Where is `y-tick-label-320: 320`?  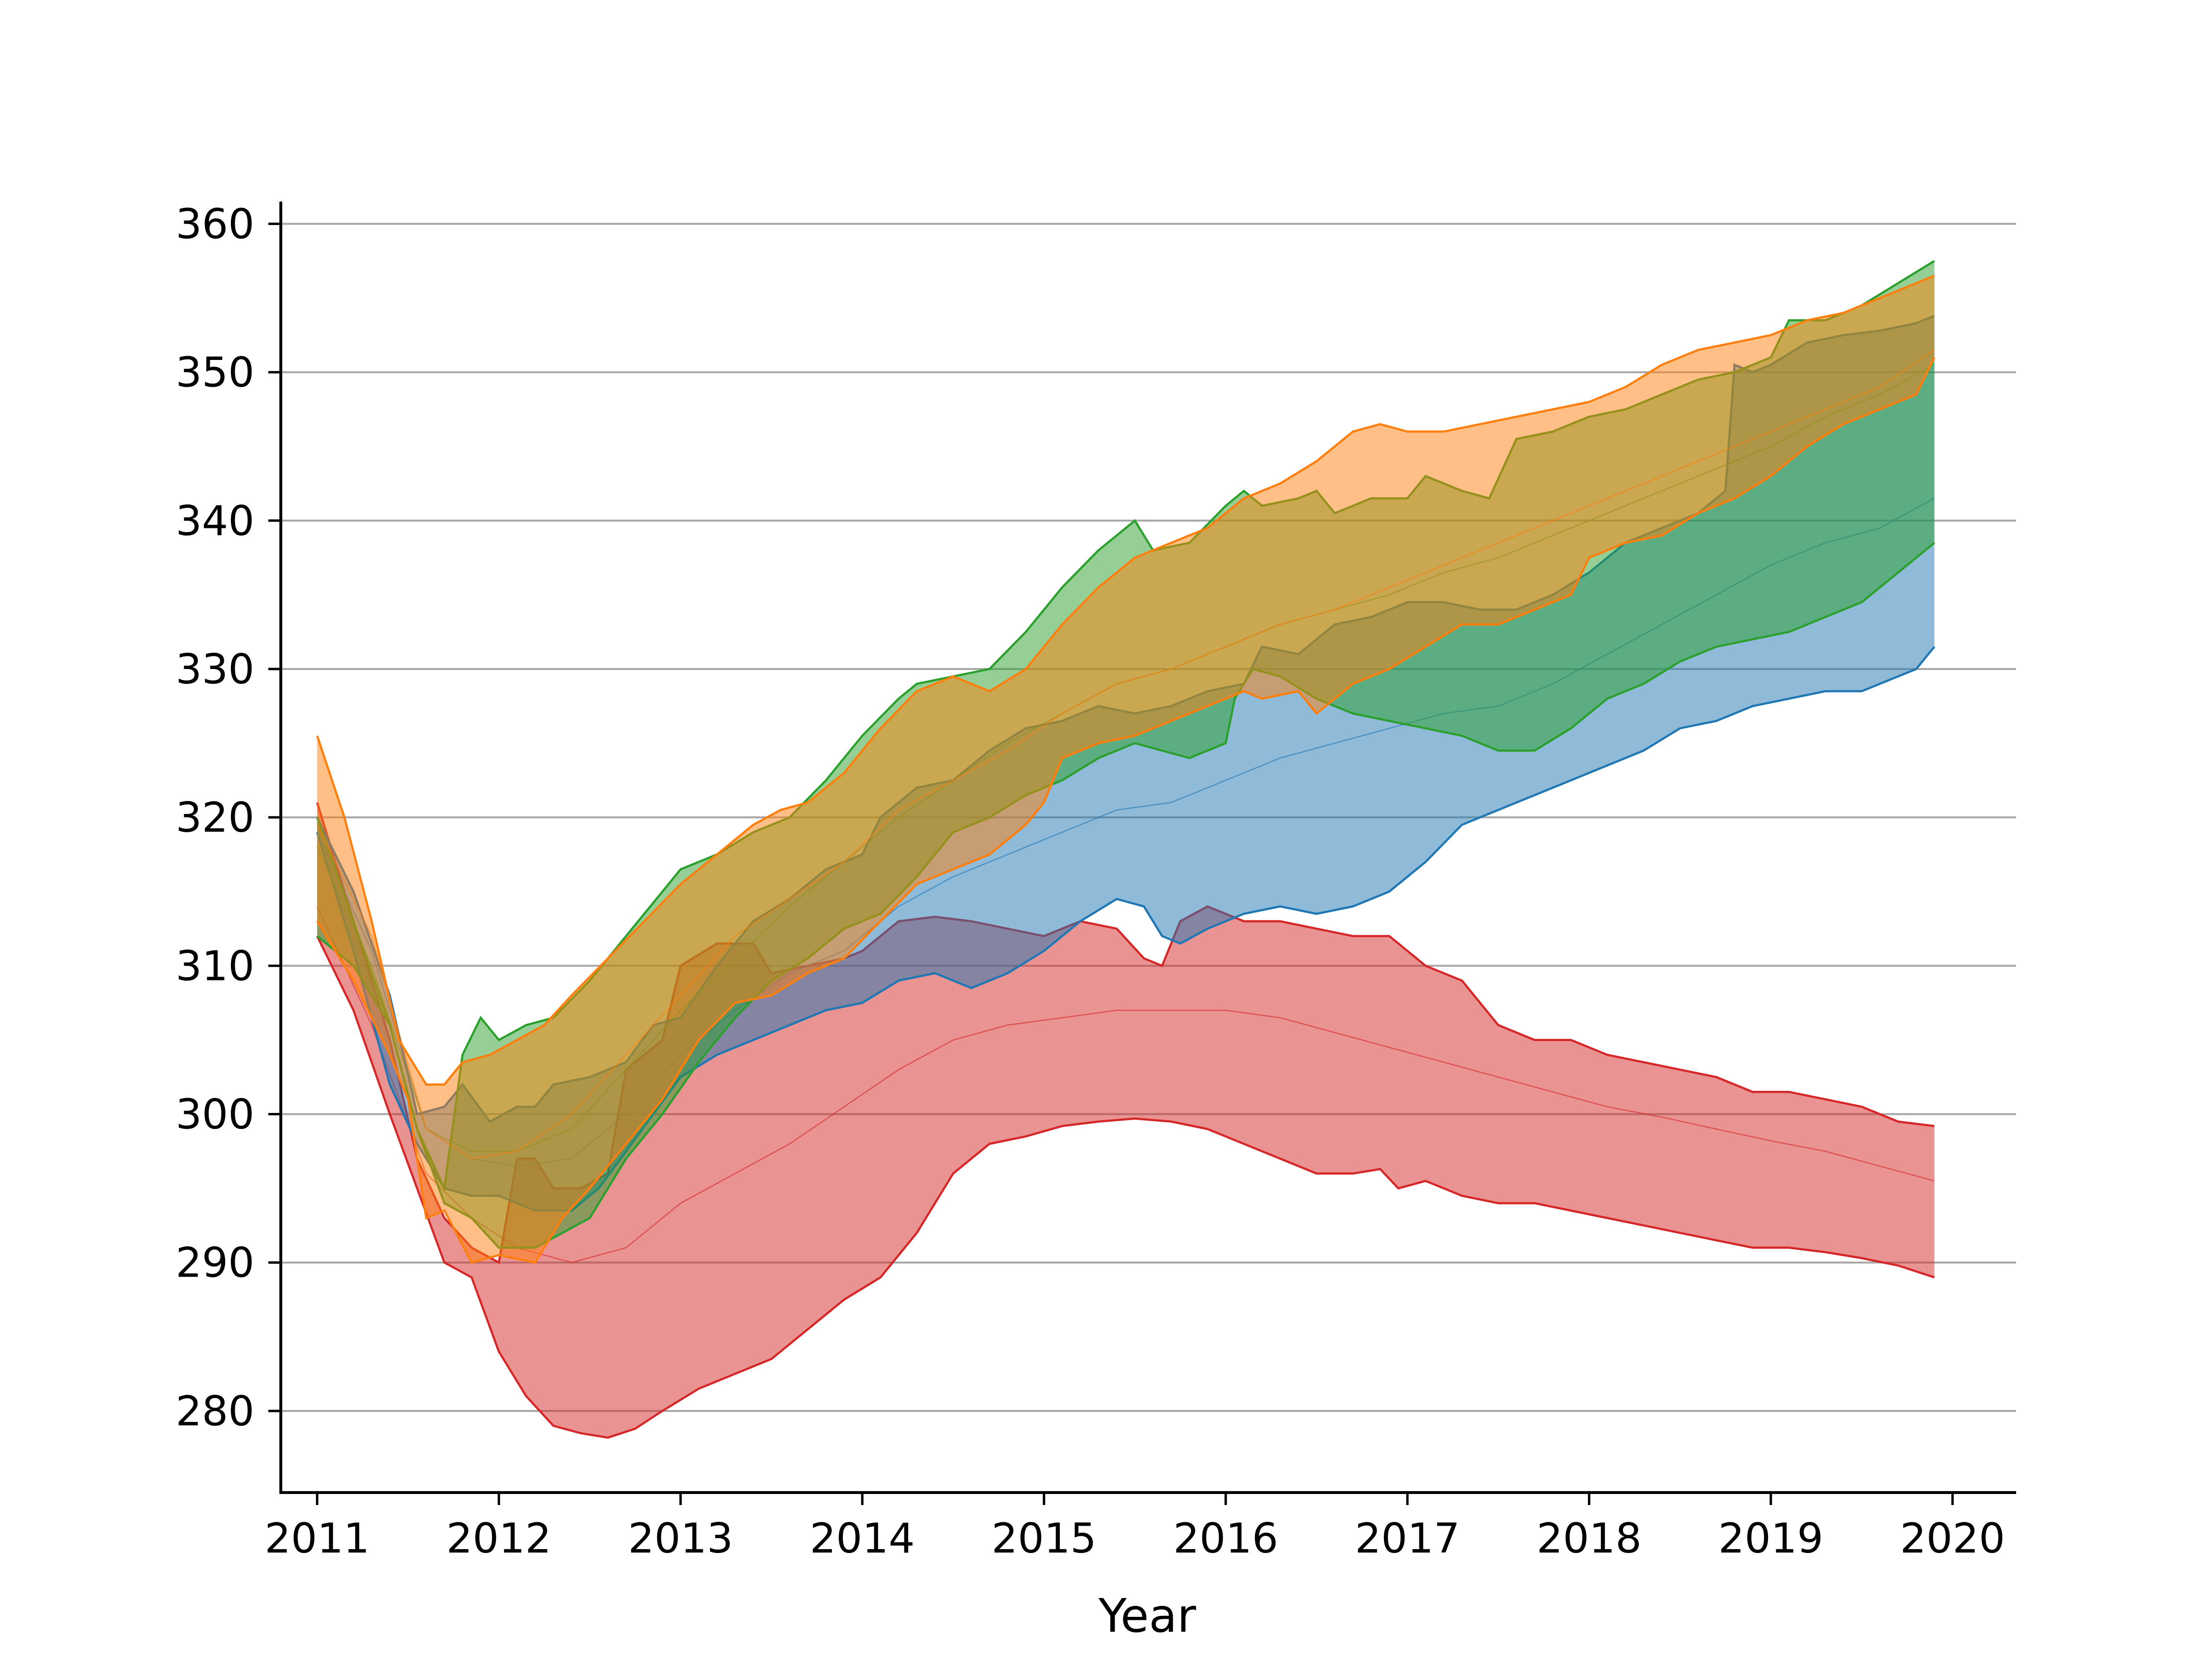 y-tick-label-320: 320 is located at coordinates (215, 818).